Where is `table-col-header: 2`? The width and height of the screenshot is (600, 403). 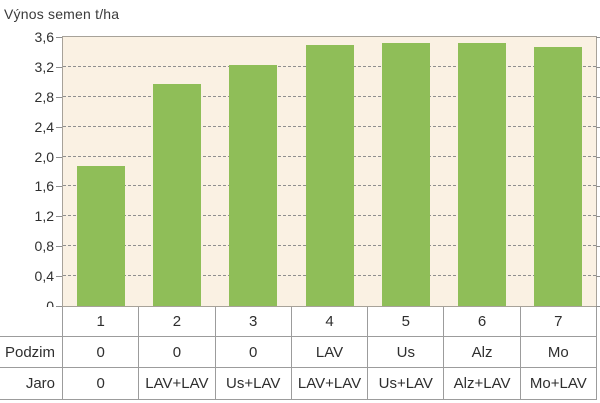
table-col-header: 2 is located at coordinates (177, 322).